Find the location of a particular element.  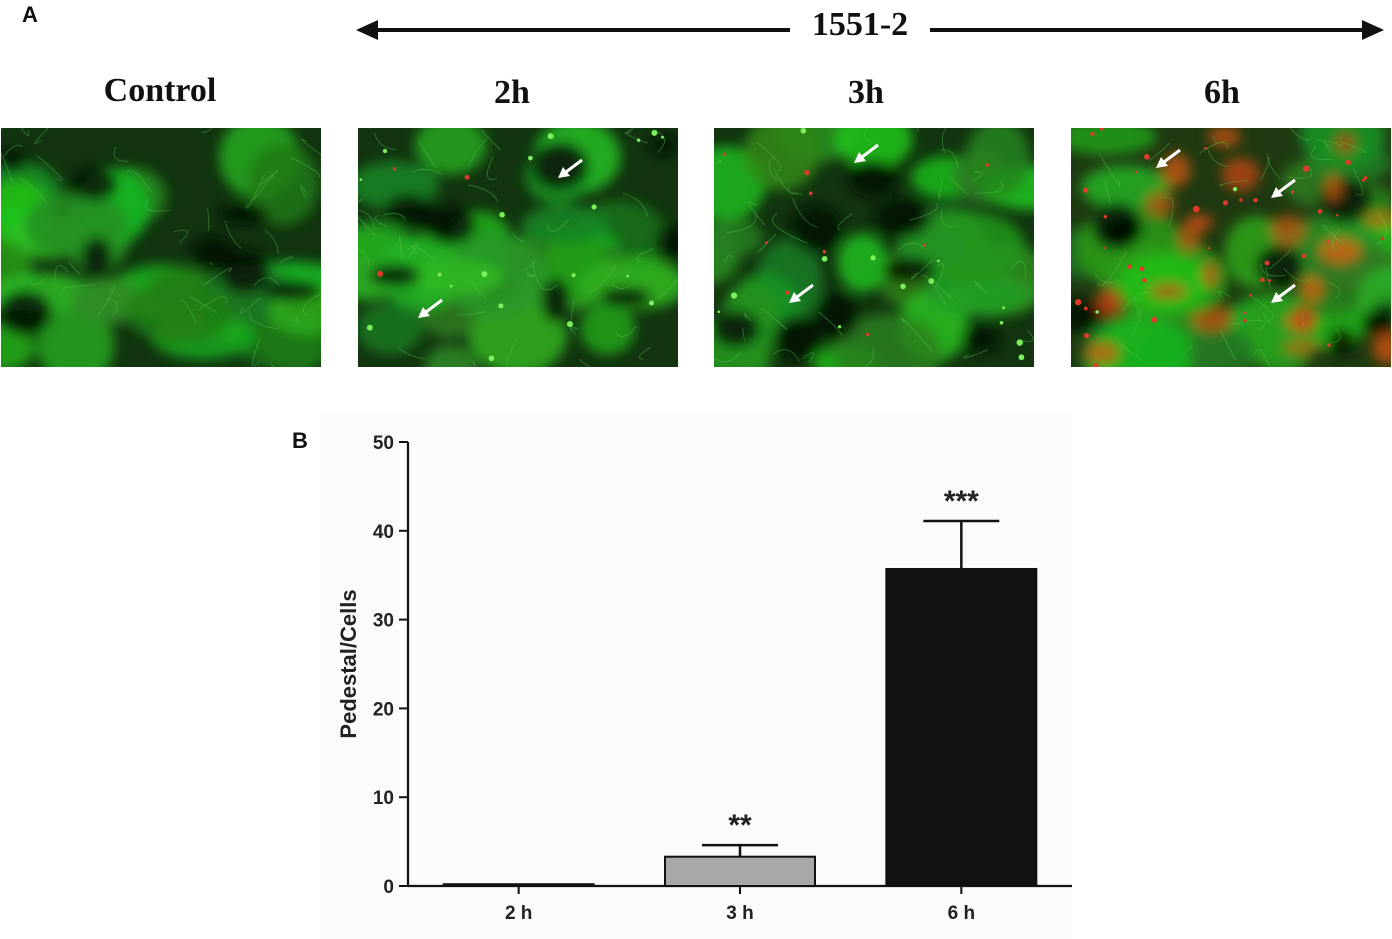

y-tick-label: 20 is located at coordinates (383, 709).